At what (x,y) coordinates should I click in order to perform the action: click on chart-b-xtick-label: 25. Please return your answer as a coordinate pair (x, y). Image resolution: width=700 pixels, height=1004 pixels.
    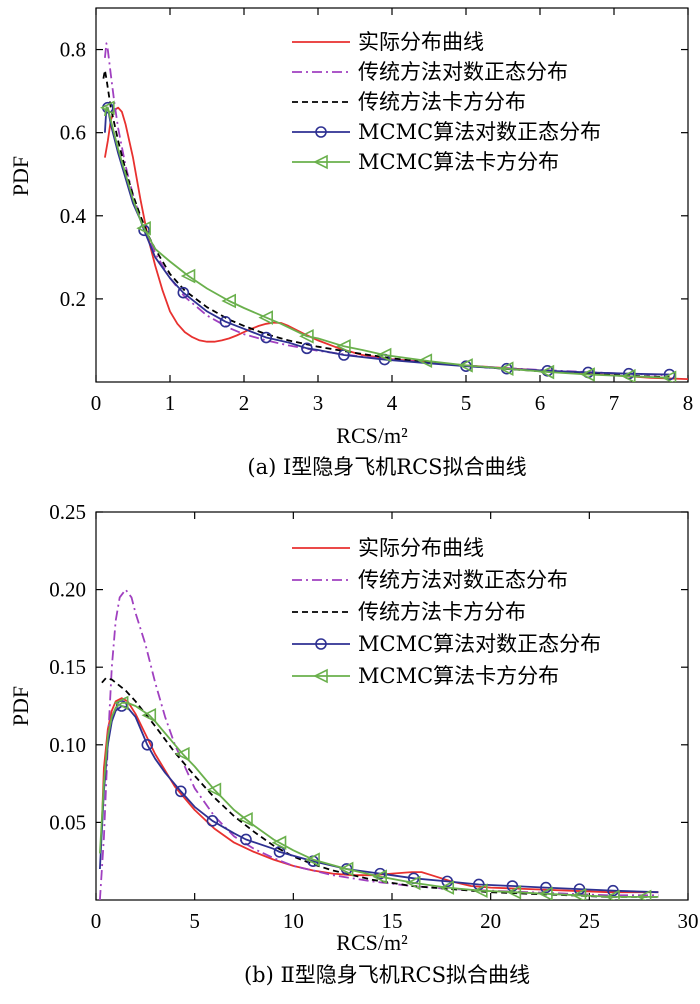
    Looking at the image, I should click on (589, 921).